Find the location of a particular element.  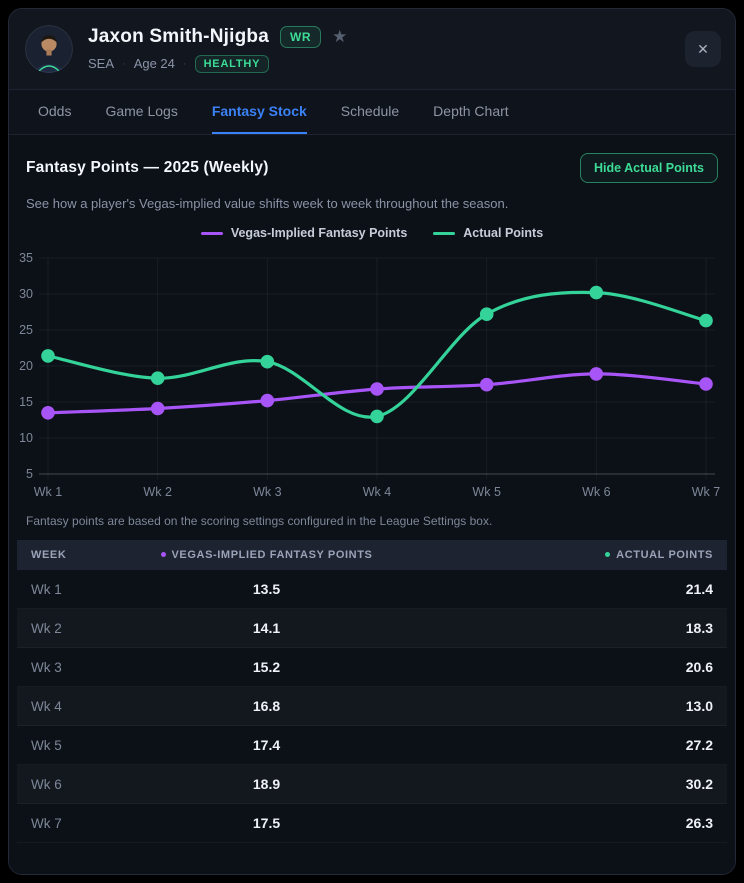

svg-text: Wk 5 is located at coordinates (486, 492).